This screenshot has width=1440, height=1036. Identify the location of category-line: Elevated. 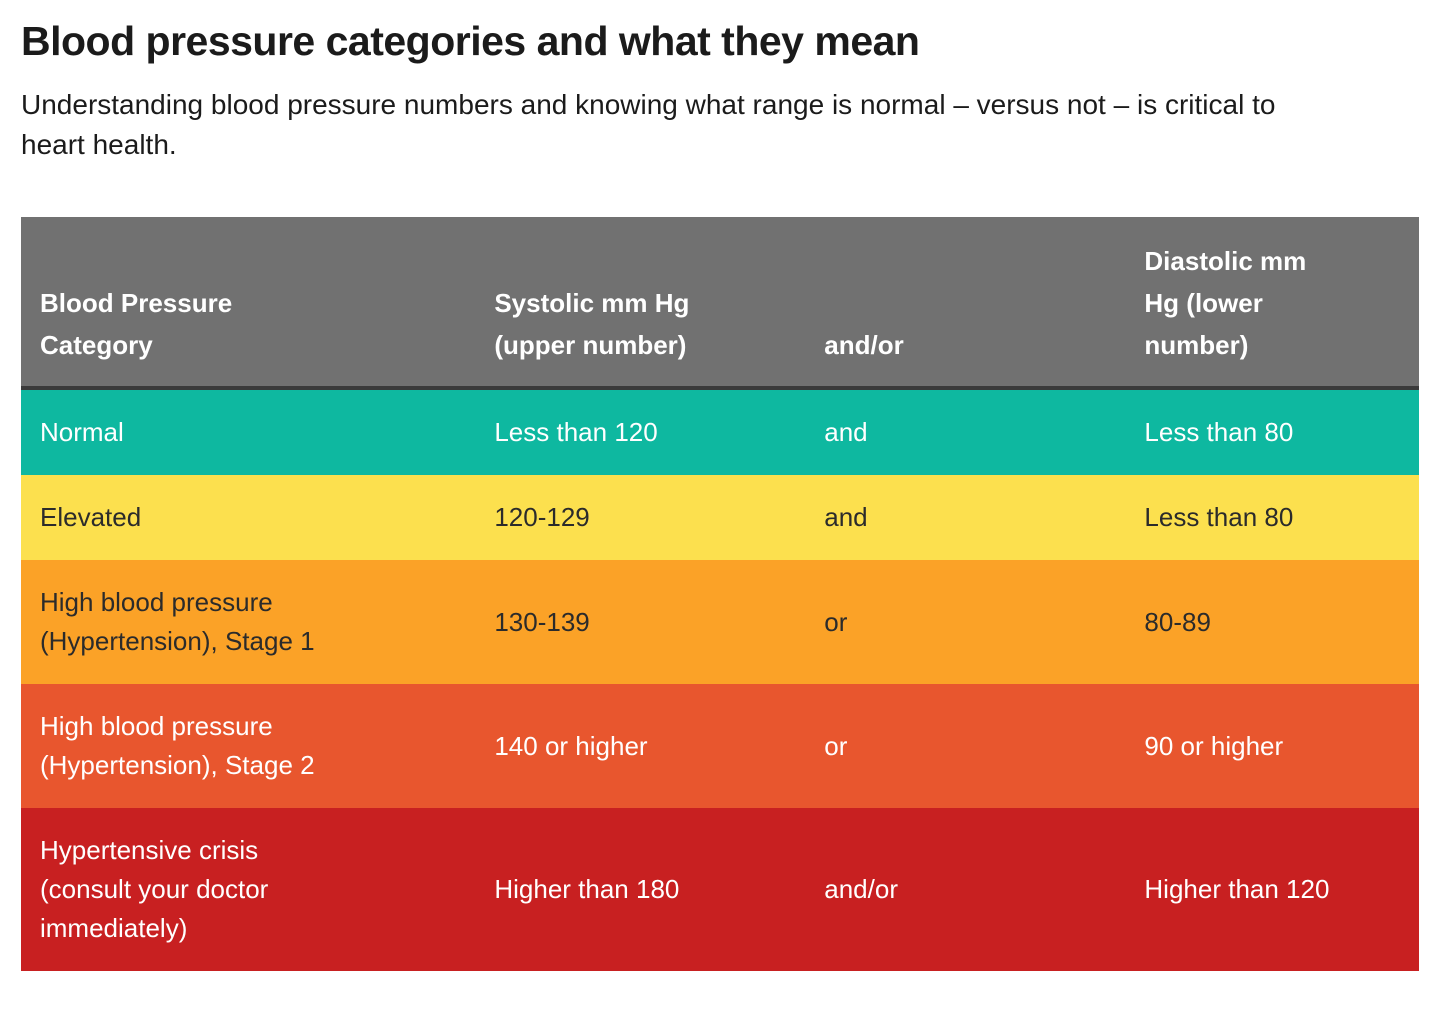
(91, 517).